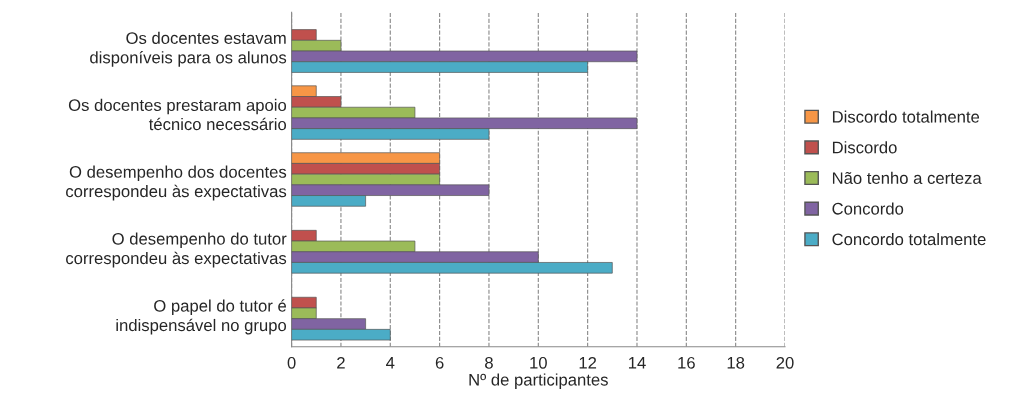  Describe the element at coordinates (177, 114) in the screenshot. I see `y-tick-label: Os docentes prestaram apoio técnico necessário` at that location.